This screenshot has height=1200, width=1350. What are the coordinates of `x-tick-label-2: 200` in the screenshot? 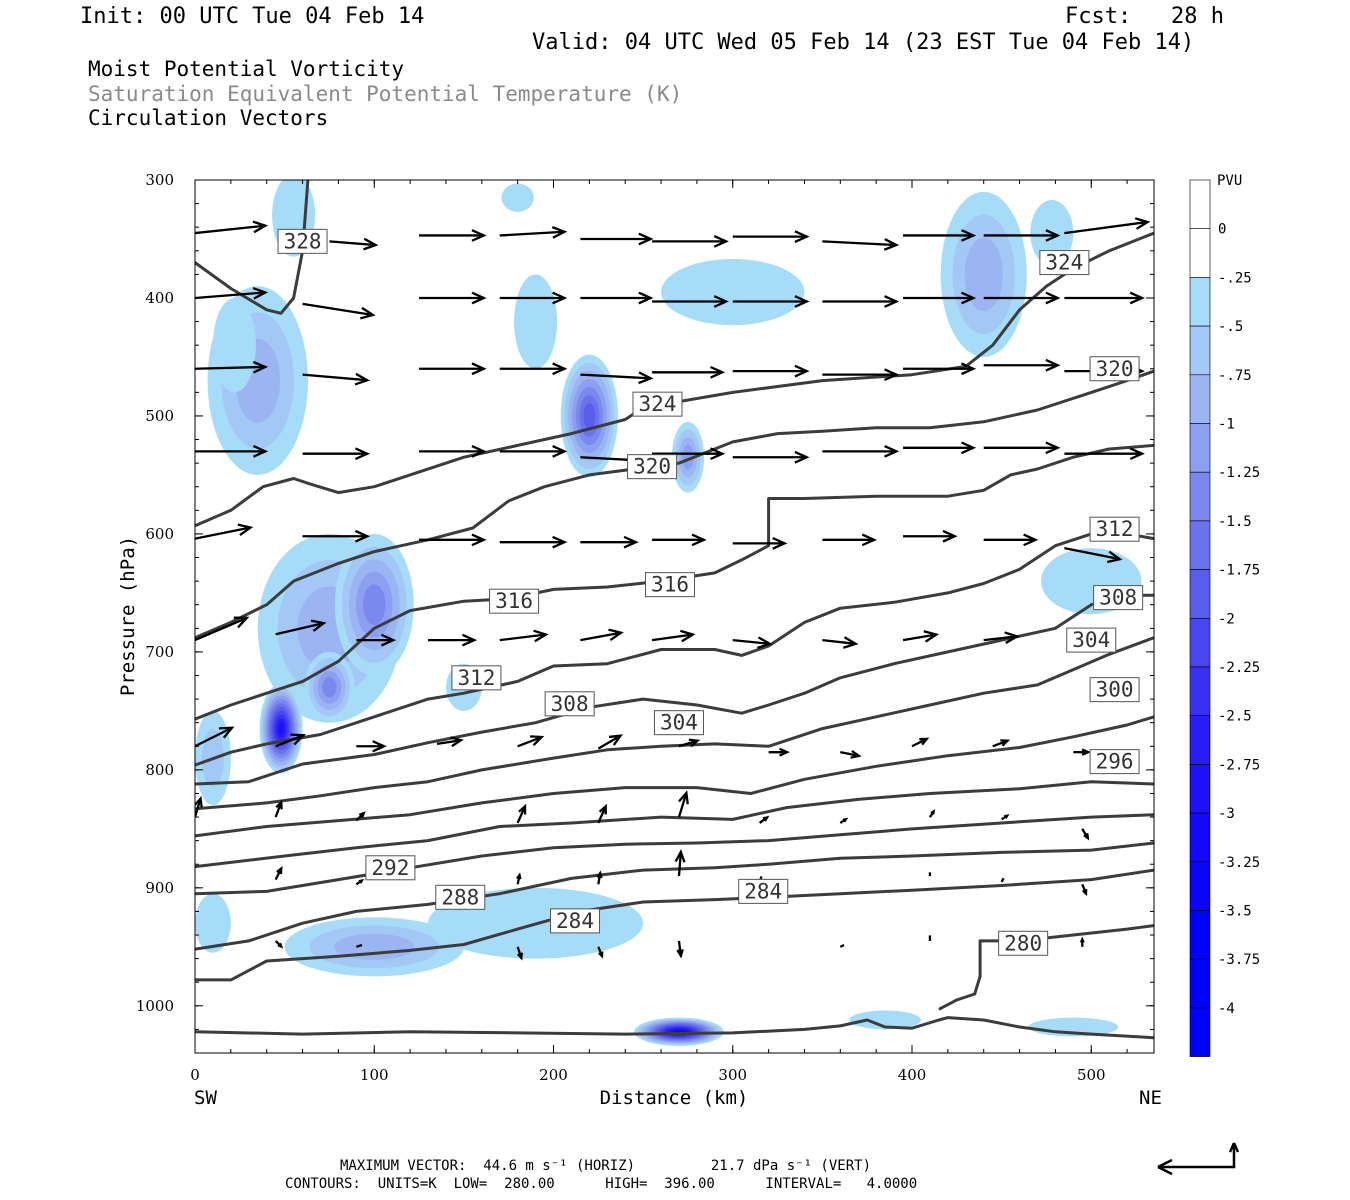 It's located at (553, 1075).